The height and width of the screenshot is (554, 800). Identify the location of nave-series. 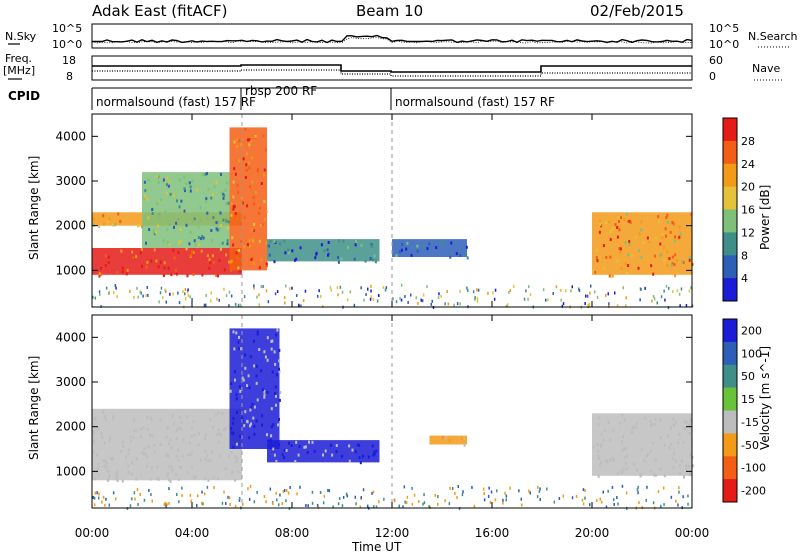
(392, 73).